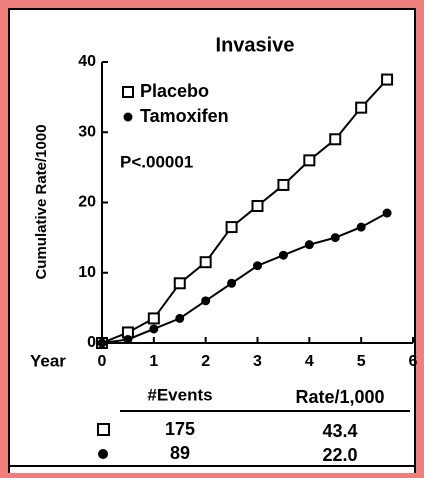 This screenshot has width=424, height=478. I want to click on table-cell: 22.0, so click(339, 455).